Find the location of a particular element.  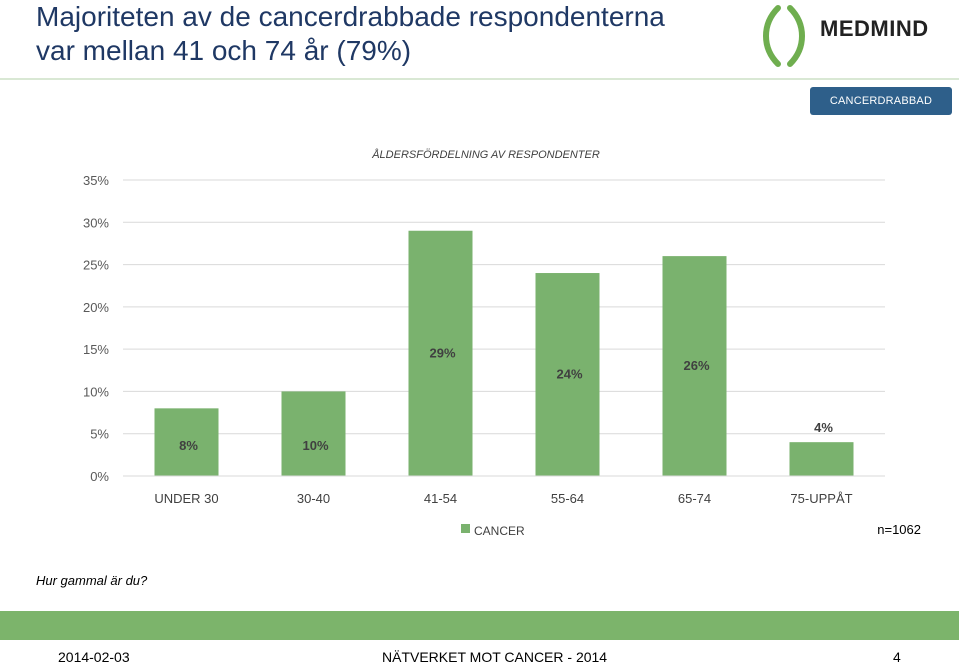

x-tick-label: 65-74 is located at coordinates (694, 498).